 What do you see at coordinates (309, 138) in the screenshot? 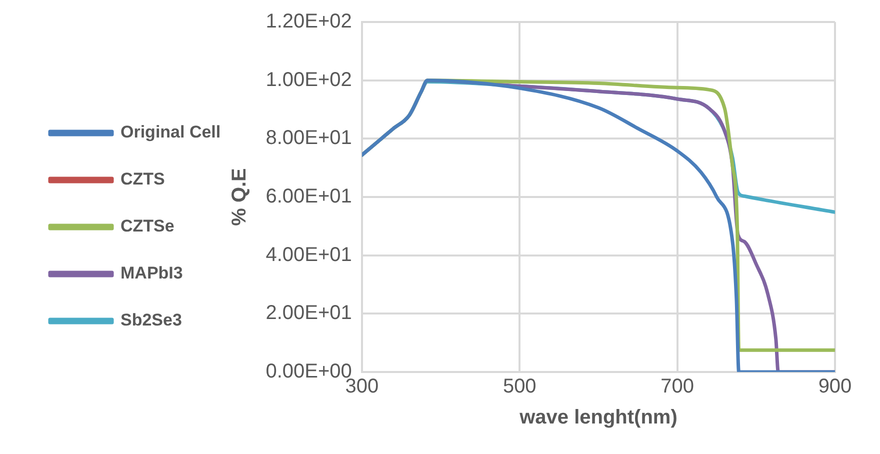
I see `y-tick-label: 8.00E+01` at bounding box center [309, 138].